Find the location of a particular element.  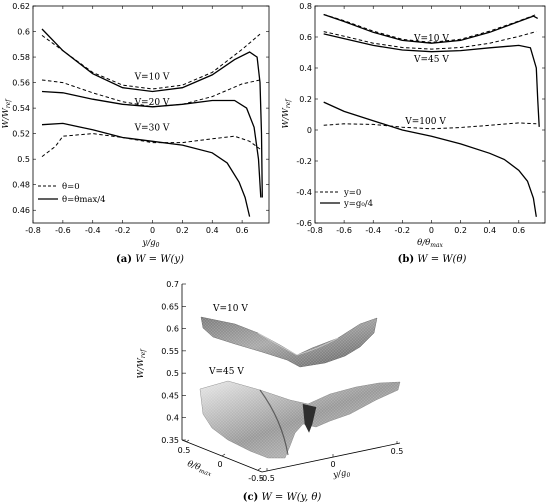

panel-c-ylabel: θ/θmax is located at coordinates (200, 468).